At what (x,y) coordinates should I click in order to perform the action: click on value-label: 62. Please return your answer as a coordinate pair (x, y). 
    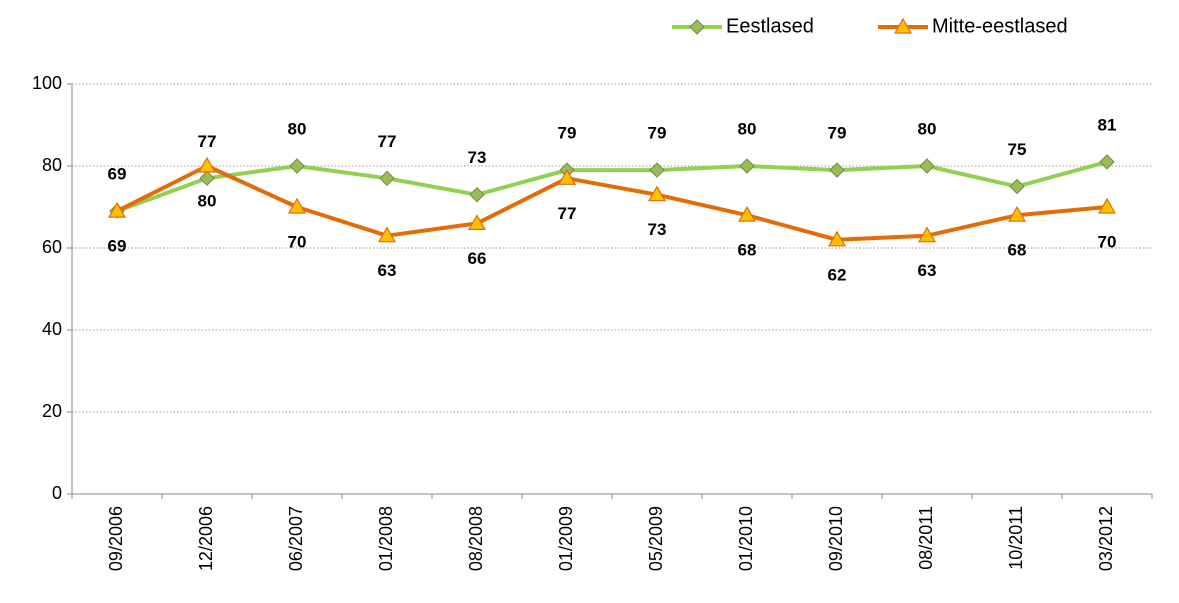
    Looking at the image, I should click on (837, 274).